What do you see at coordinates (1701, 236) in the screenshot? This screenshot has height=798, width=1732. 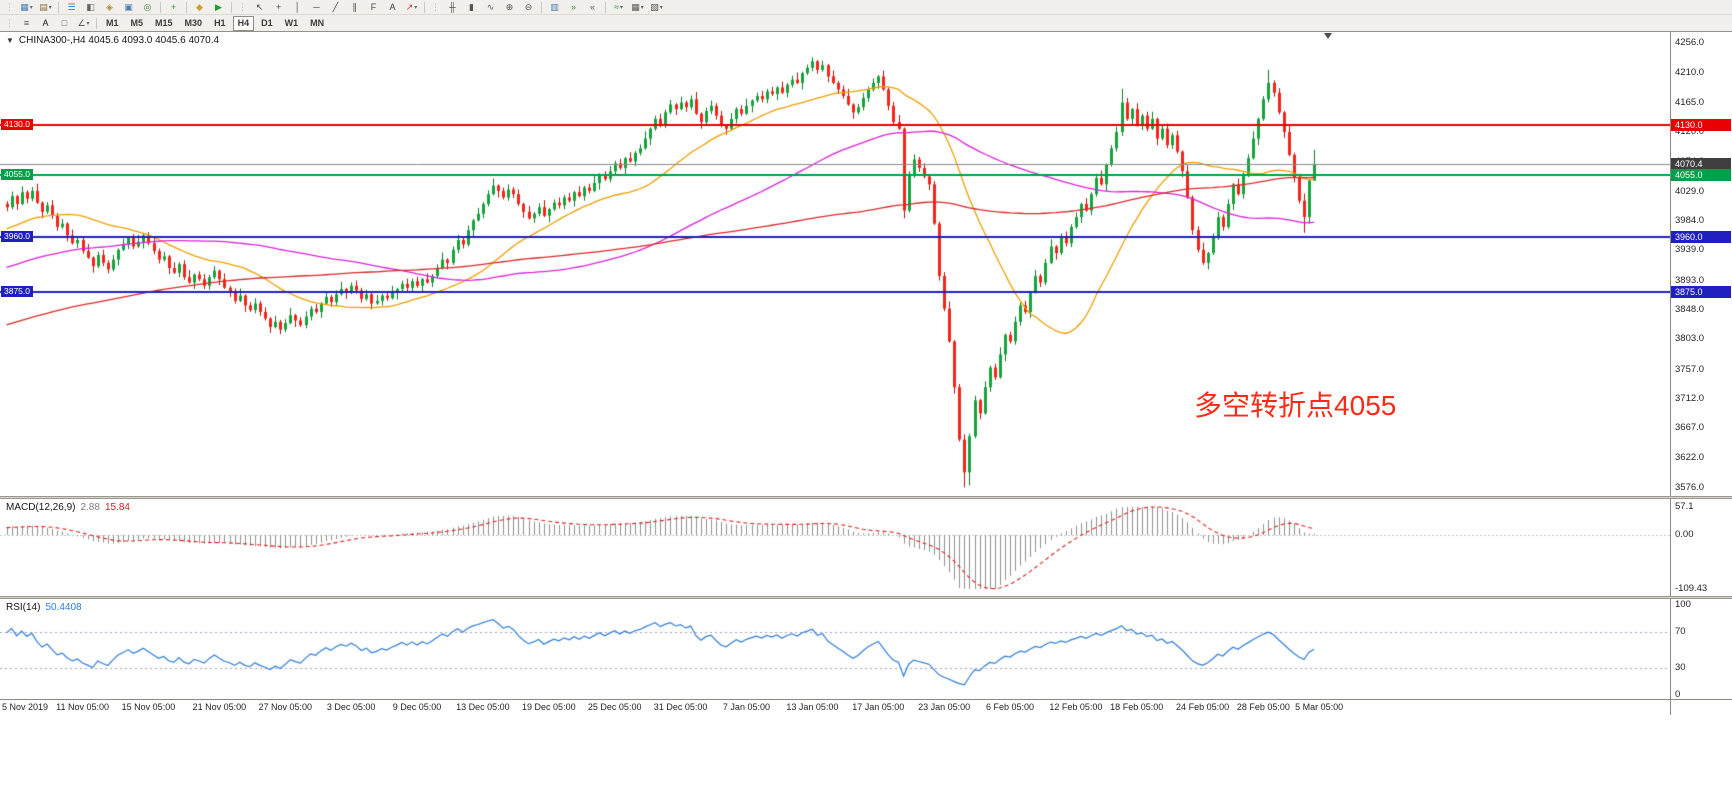 I see `price-badge-3960.0: 3960.0` at bounding box center [1701, 236].